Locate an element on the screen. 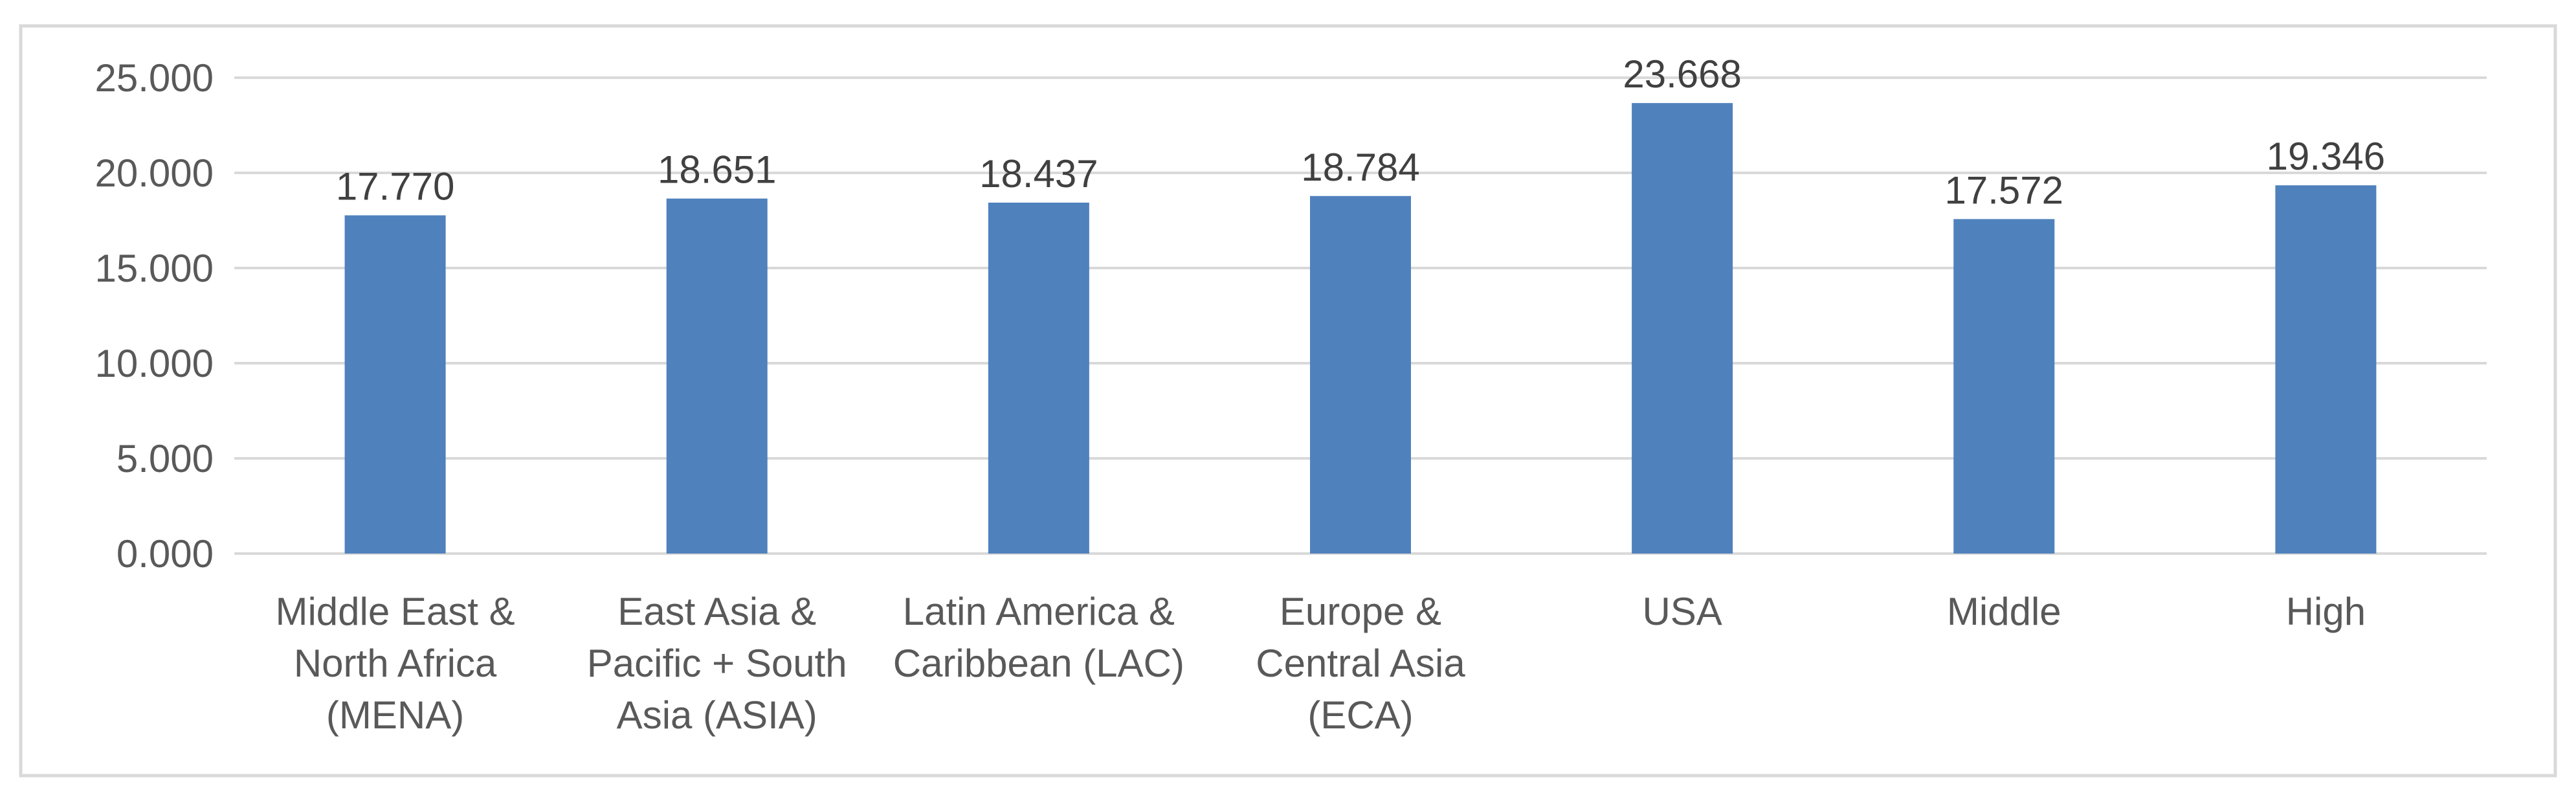 This screenshot has width=2576, height=808. category-label-line: Asia (ASIA) is located at coordinates (717, 715).